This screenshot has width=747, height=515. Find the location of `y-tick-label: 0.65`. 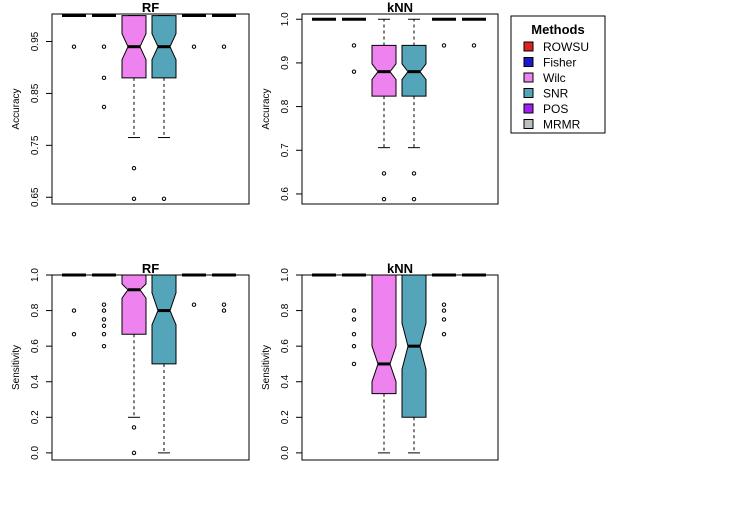

y-tick-label: 0.65 is located at coordinates (35, 197).